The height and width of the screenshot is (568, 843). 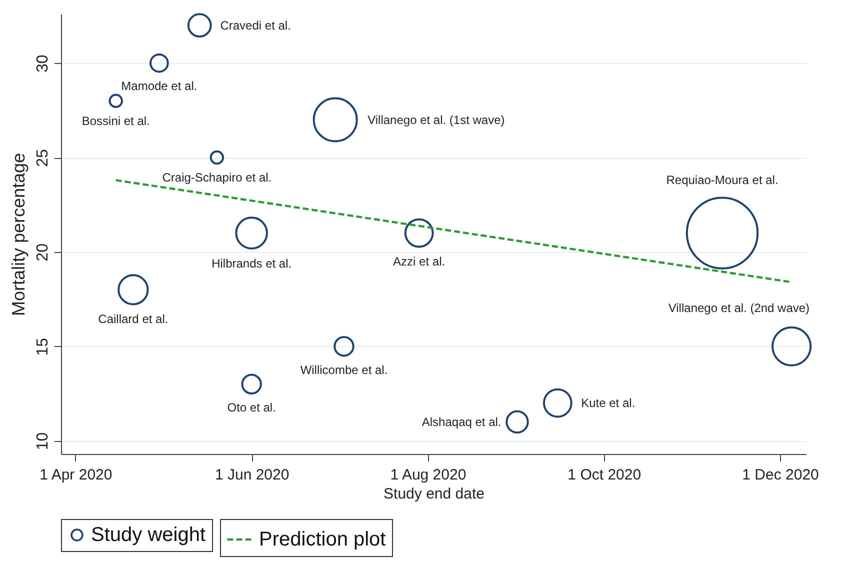 What do you see at coordinates (419, 261) in the screenshot?
I see `annotation: Azzi et al.` at bounding box center [419, 261].